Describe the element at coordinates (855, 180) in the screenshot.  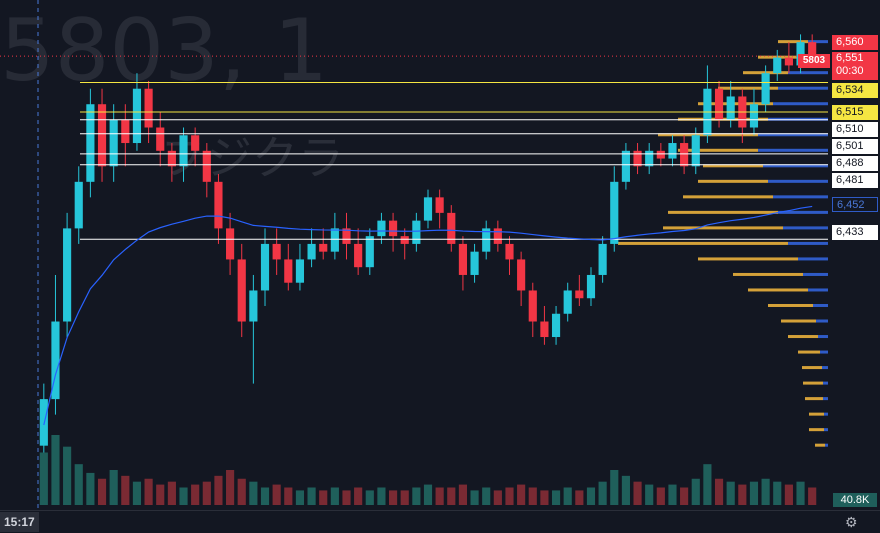
I see `level-tag-6481: 6,481` at that location.